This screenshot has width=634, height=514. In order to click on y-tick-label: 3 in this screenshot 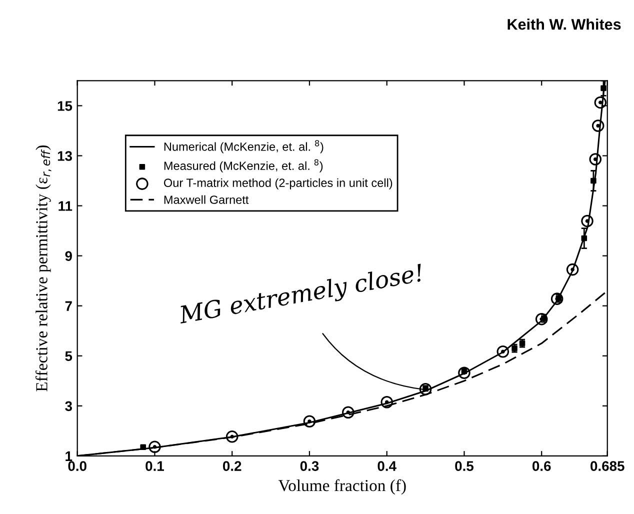, I will do `click(68, 406)`.